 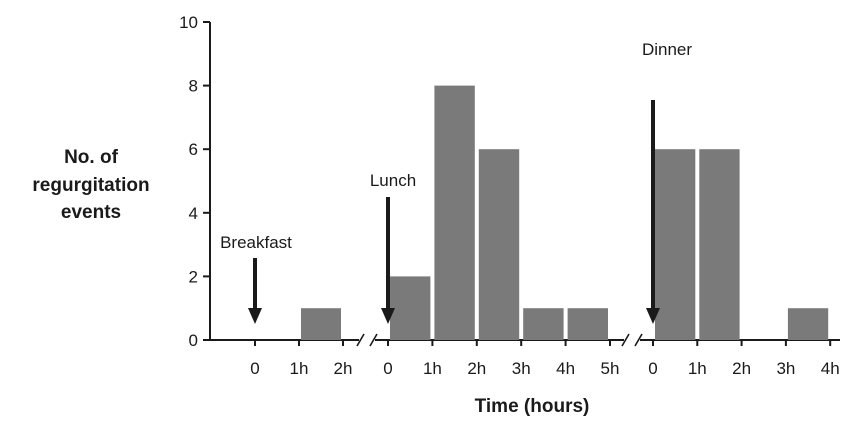 What do you see at coordinates (499, 244) in the screenshot?
I see `bar-lunch-2h-3h` at bounding box center [499, 244].